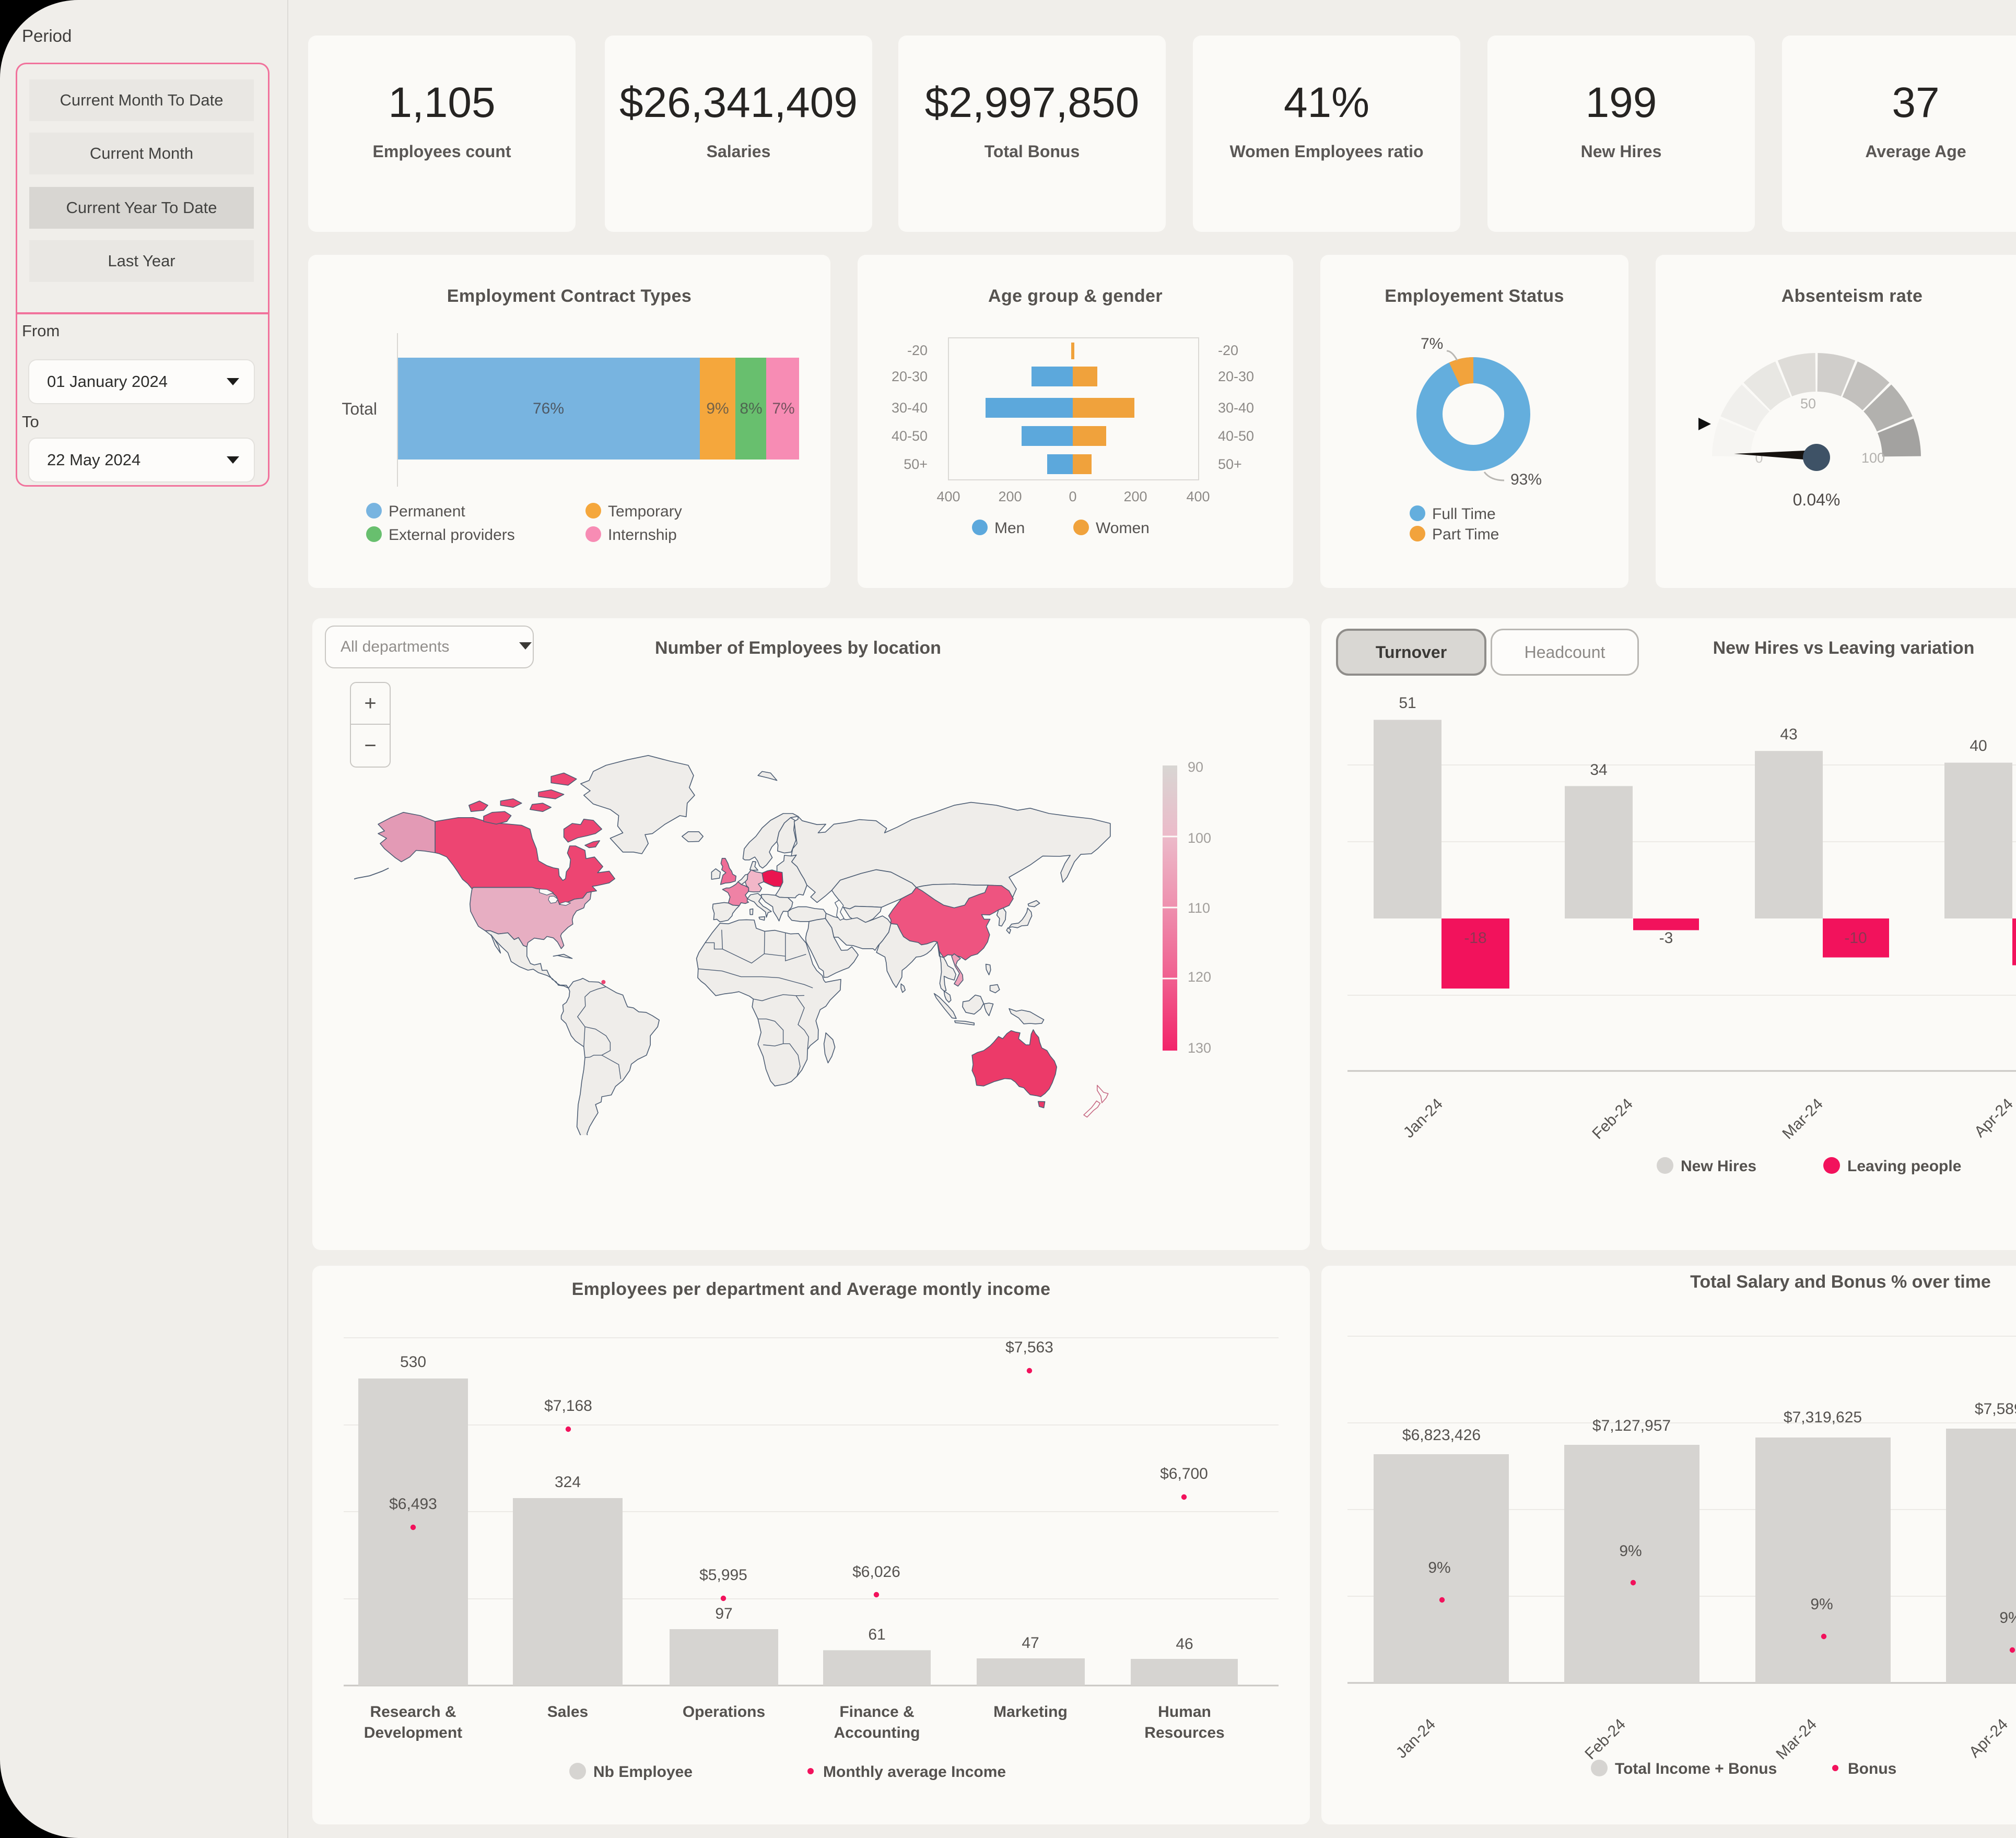  I want to click on svg-text: 76%, so click(548, 409).